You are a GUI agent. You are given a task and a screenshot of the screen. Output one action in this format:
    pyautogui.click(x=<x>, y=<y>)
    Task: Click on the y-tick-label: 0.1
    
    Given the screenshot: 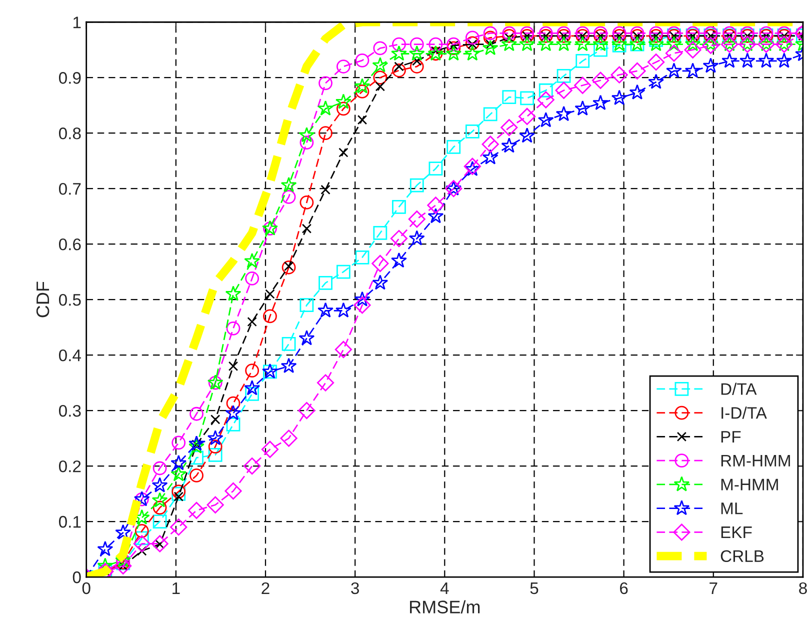 What is the action you would take?
    pyautogui.click(x=69, y=522)
    